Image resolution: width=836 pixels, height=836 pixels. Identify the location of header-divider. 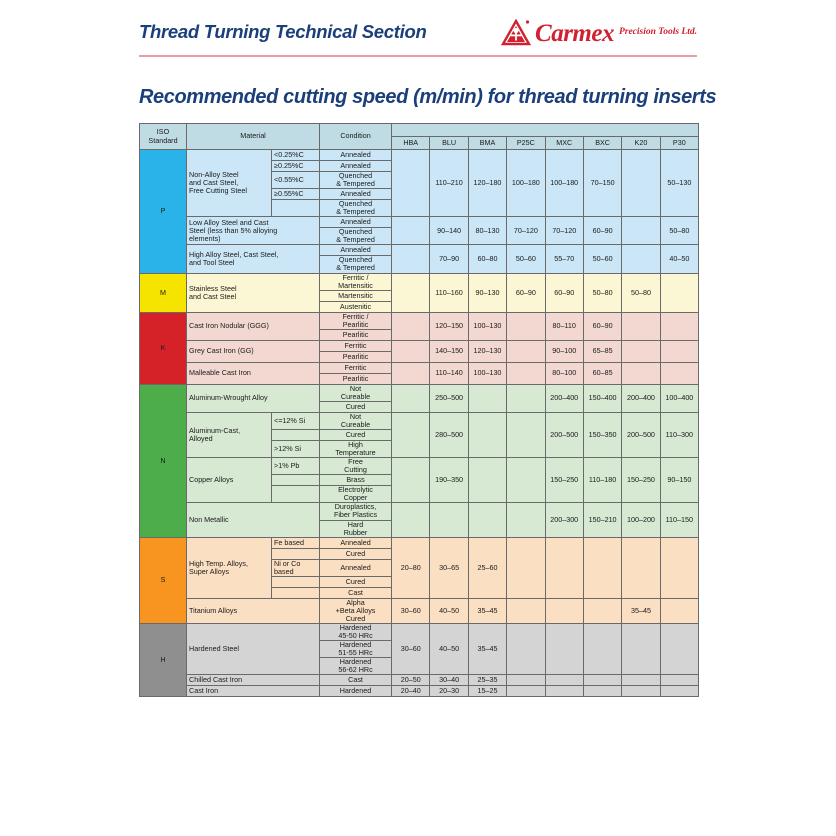
(418, 56).